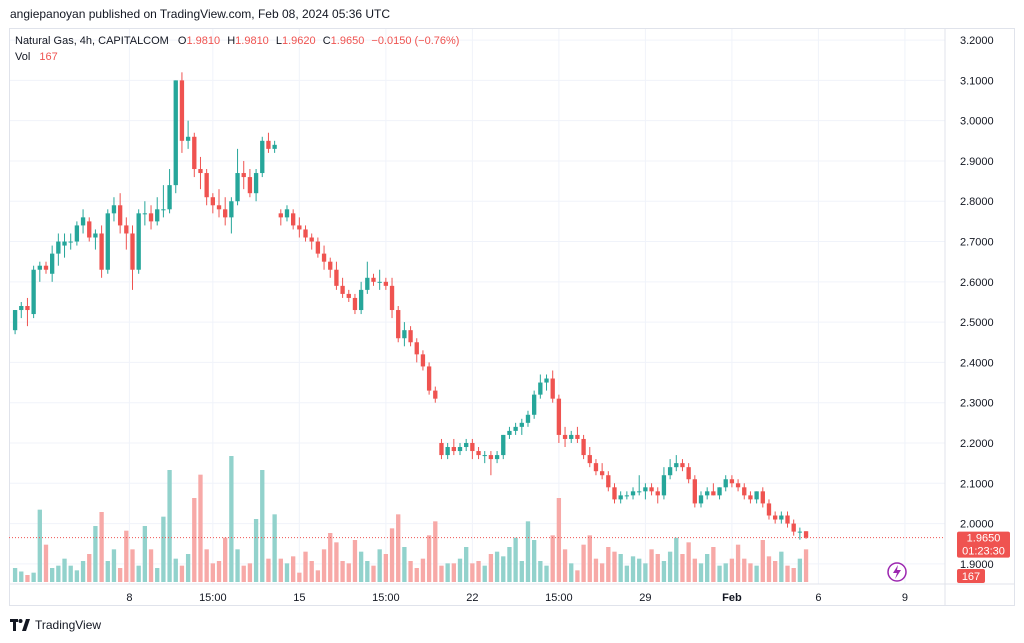  I want to click on legend-open: 1.9810, so click(203, 41).